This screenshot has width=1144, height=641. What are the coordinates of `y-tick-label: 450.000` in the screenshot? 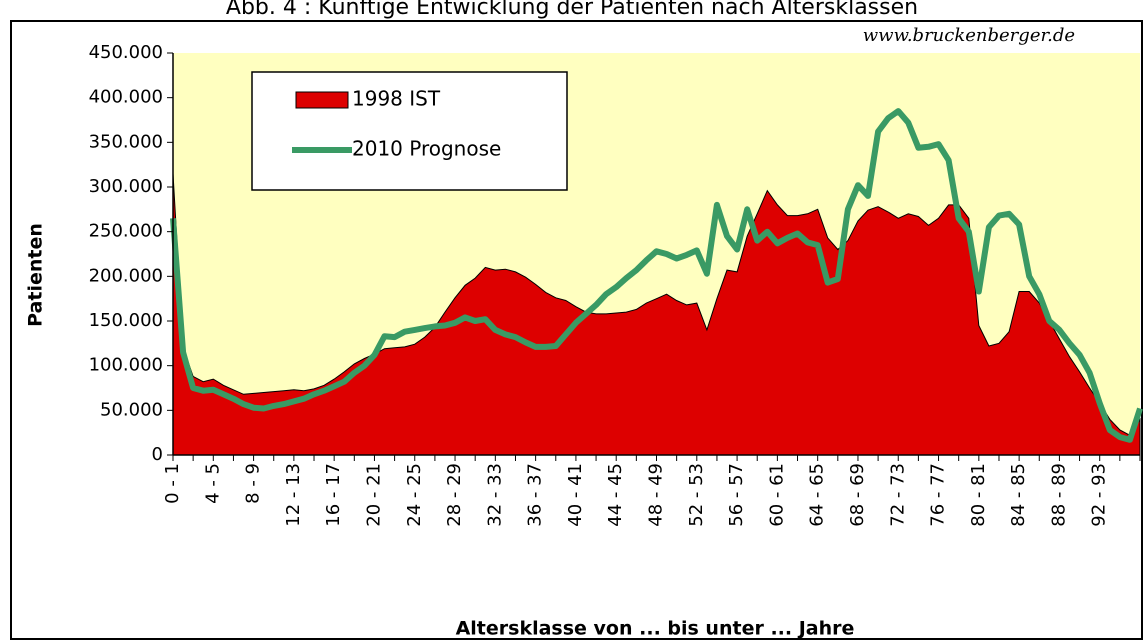 It's located at (126, 52).